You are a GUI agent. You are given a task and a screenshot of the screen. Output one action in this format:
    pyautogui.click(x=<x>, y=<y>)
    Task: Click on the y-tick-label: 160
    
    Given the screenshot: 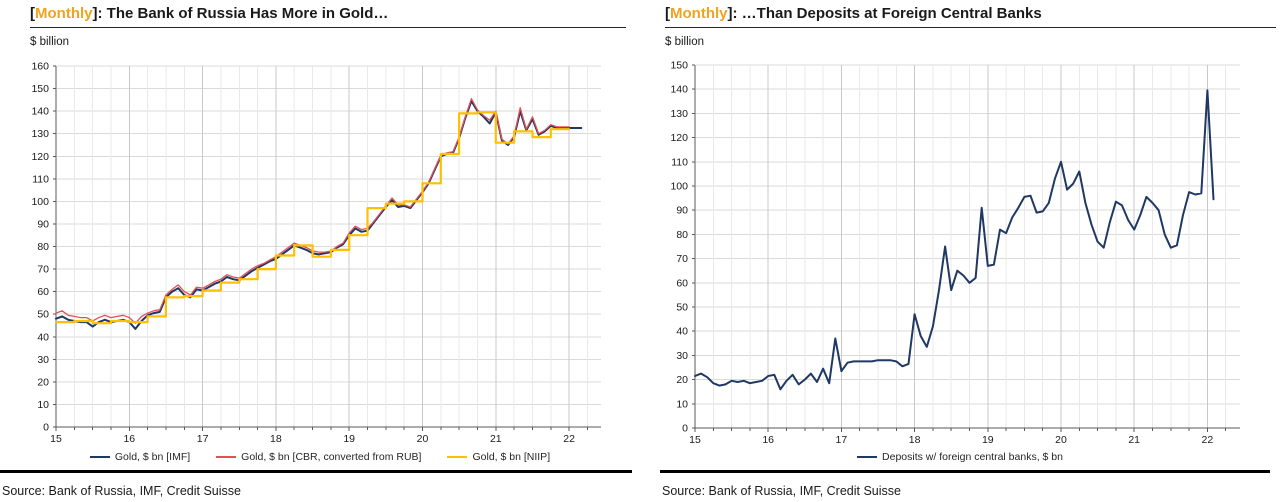 What is the action you would take?
    pyautogui.click(x=40, y=67)
    